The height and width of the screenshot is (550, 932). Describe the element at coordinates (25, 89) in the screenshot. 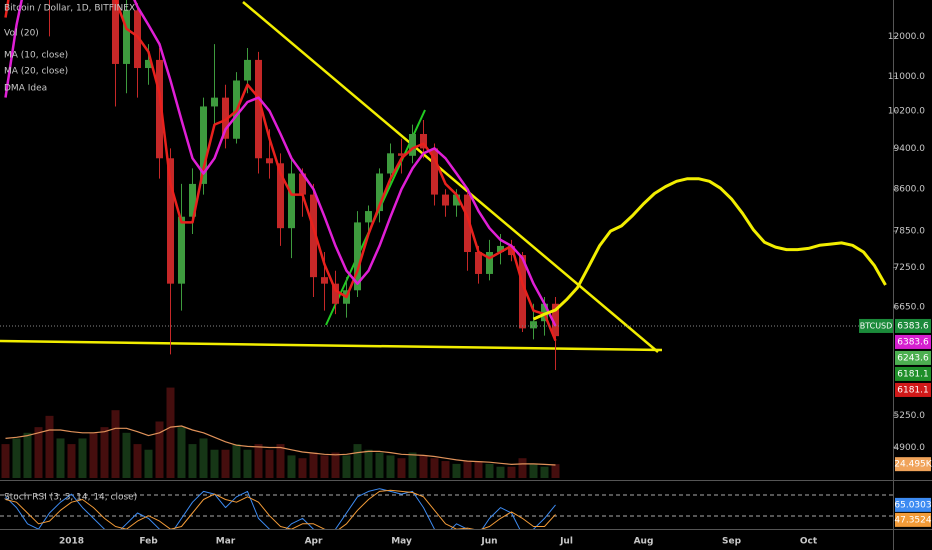

I see `legend-entry: DMA Idea` at that location.